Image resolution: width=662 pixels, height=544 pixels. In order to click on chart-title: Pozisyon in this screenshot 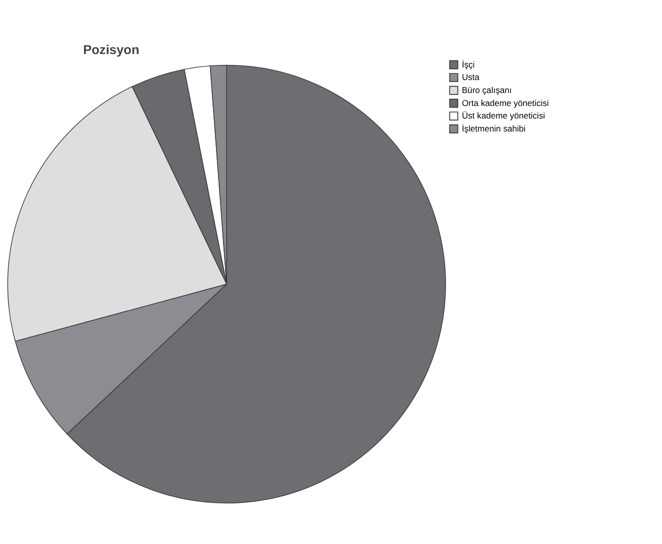, I will do `click(111, 50)`.